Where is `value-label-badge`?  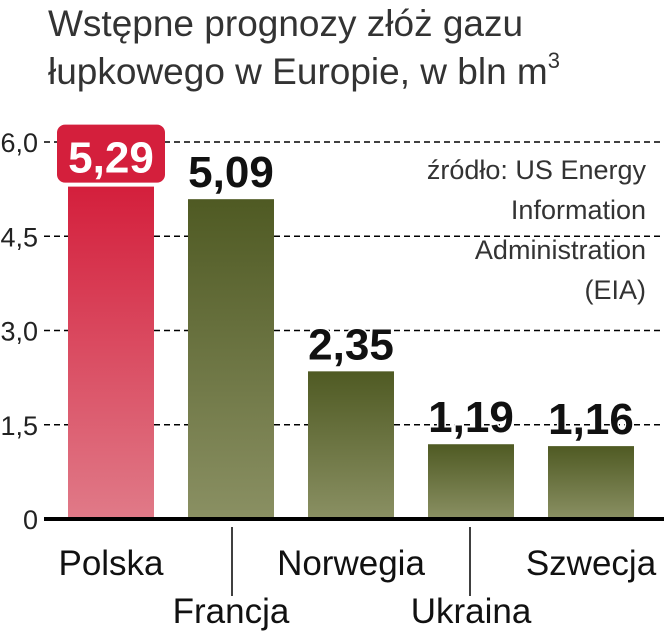
value-label-badge is located at coordinates (111, 153).